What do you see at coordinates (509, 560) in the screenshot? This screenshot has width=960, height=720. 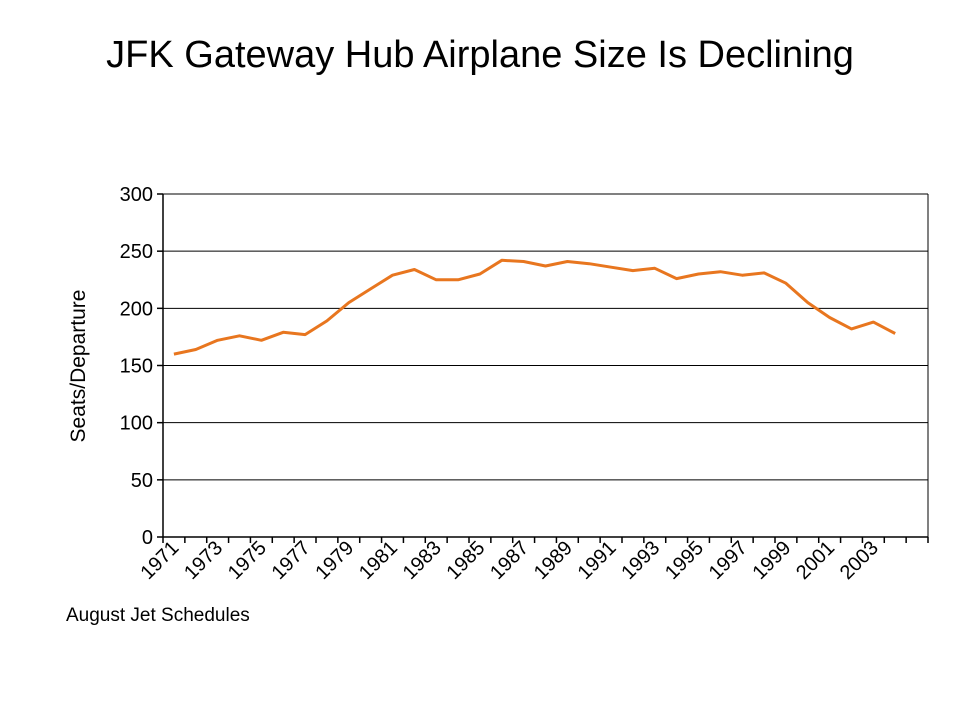 I see `x-tick-label: 1987` at bounding box center [509, 560].